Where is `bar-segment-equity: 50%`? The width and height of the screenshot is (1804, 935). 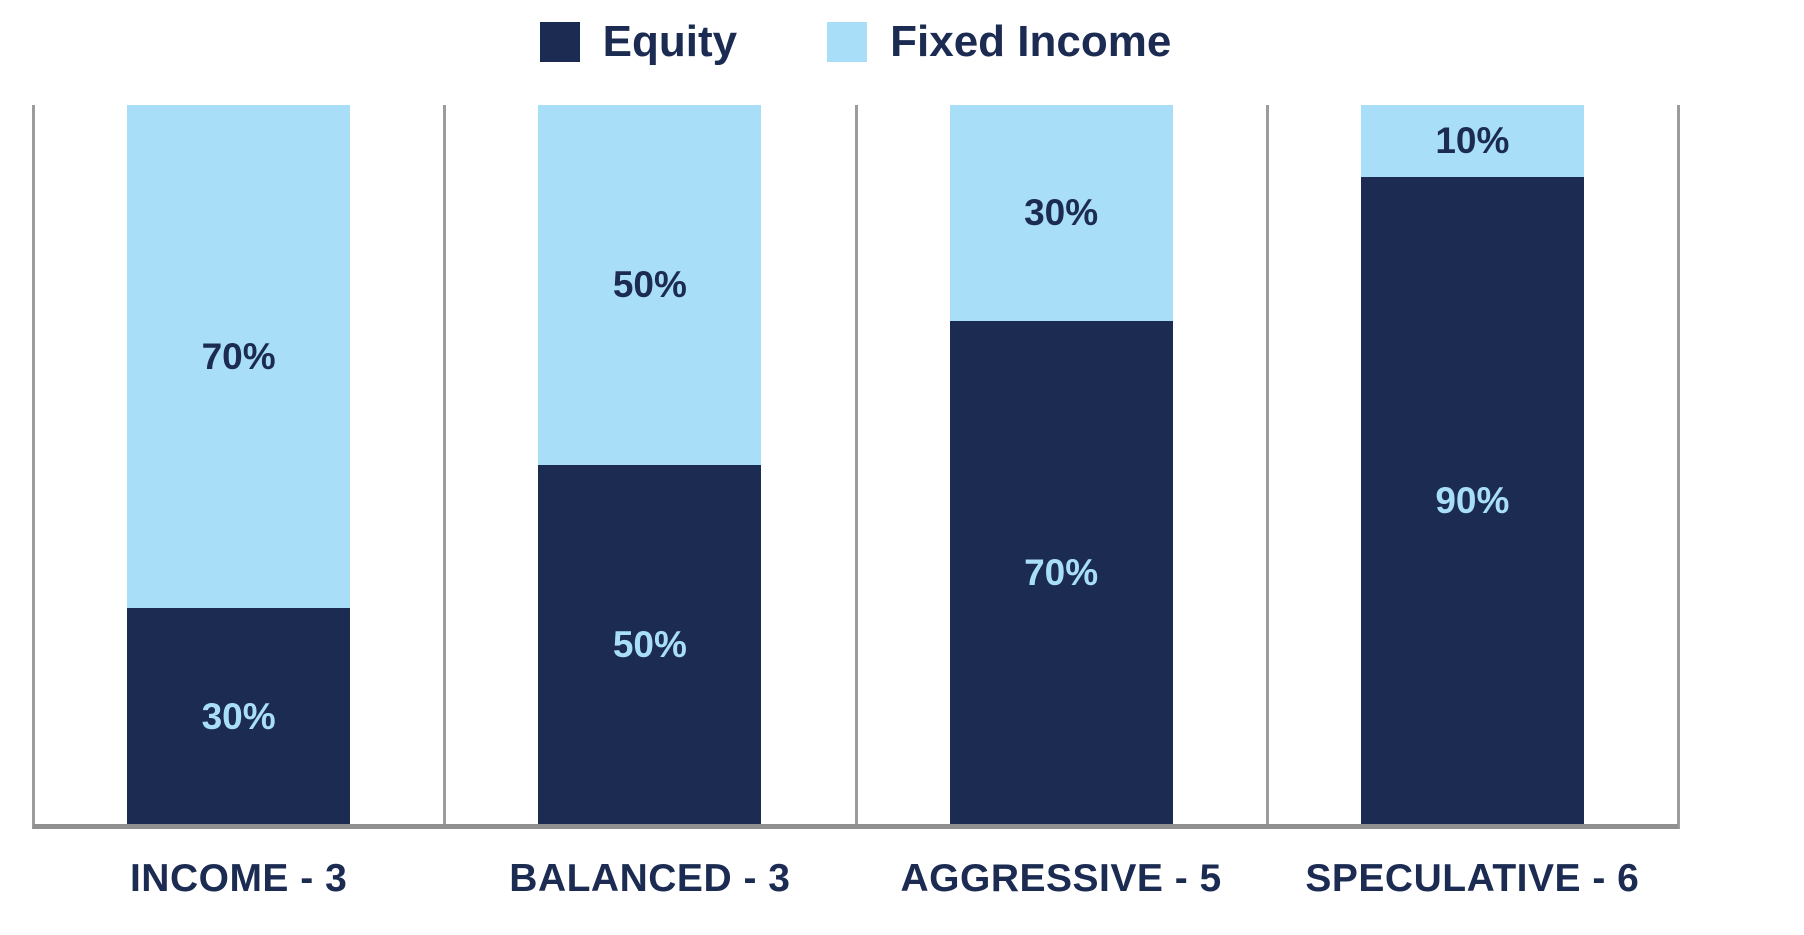 bar-segment-equity: 50% is located at coordinates (650, 644).